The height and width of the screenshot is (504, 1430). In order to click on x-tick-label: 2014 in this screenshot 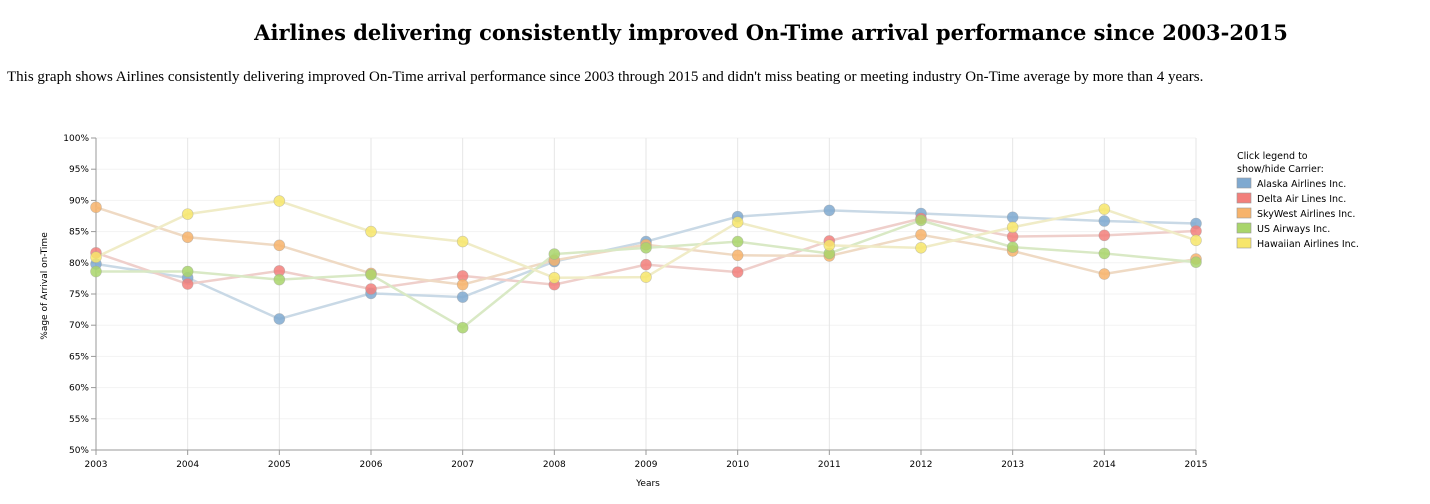, I will do `click(1104, 465)`.